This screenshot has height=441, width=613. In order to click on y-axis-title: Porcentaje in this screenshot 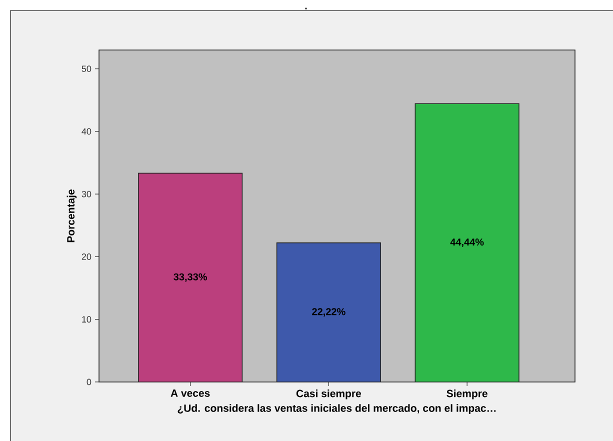, I will do `click(71, 216)`.